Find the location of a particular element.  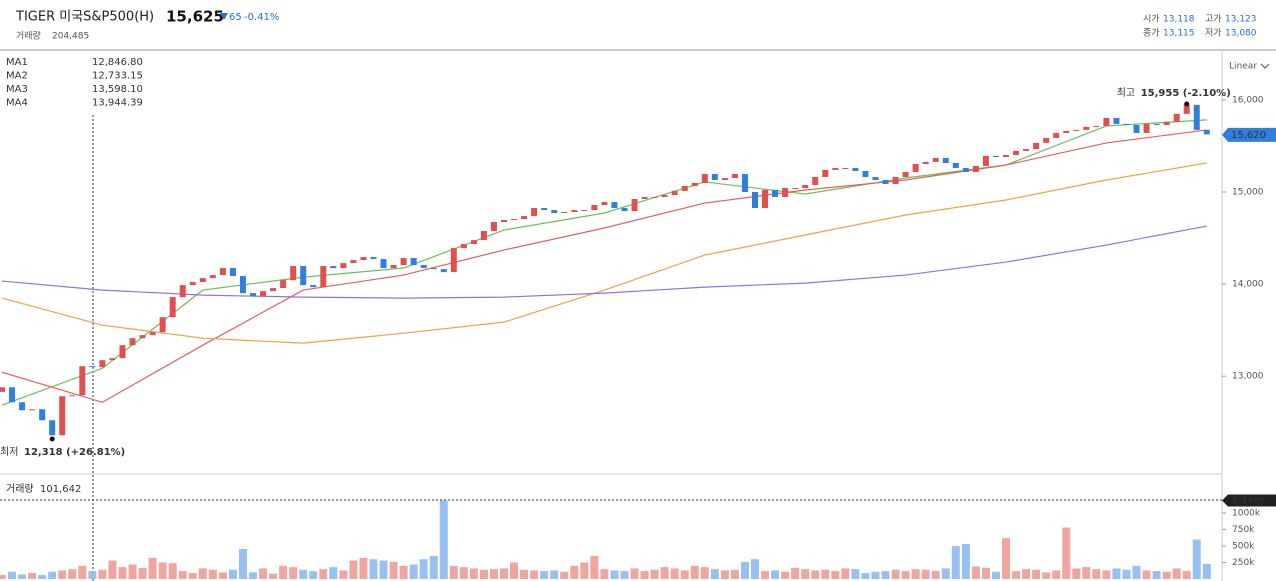

y-tick-label: 16,000 is located at coordinates (1248, 100).